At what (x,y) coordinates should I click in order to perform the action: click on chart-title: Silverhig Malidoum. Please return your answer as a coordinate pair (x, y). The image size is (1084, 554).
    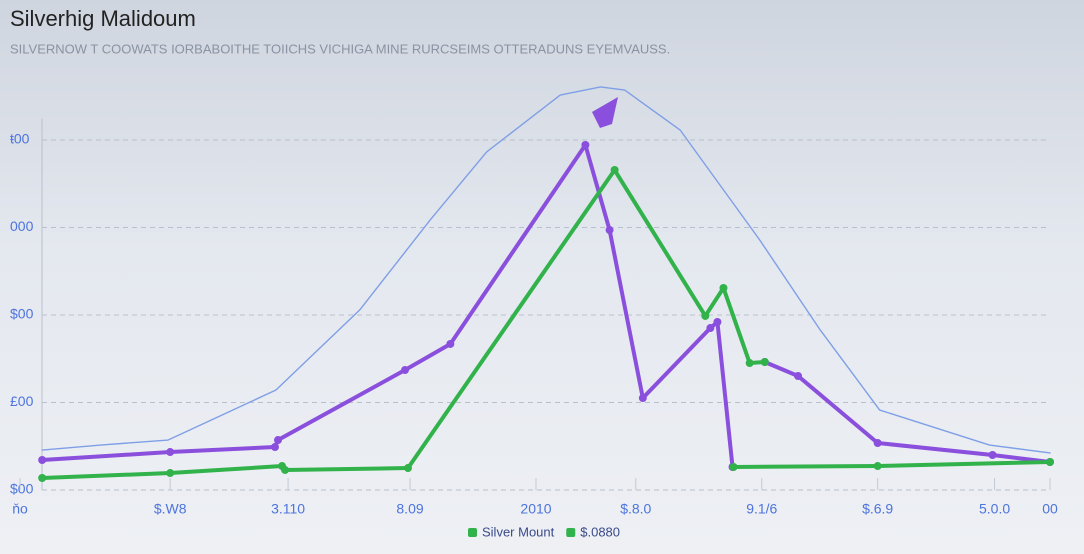
    Looking at the image, I should click on (103, 18).